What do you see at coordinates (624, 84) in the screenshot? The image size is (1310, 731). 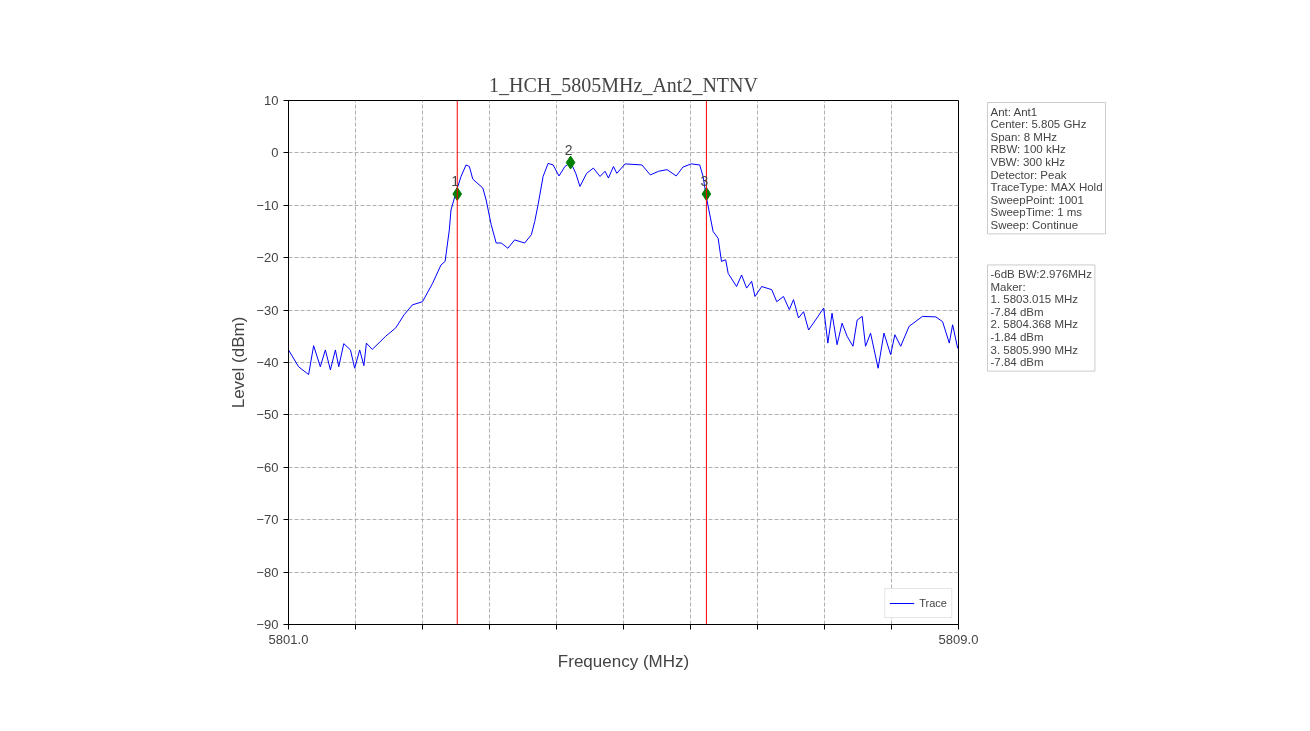 I see `chart-title: 1_HCH_5805MHz_Ant2_NTNV` at bounding box center [624, 84].